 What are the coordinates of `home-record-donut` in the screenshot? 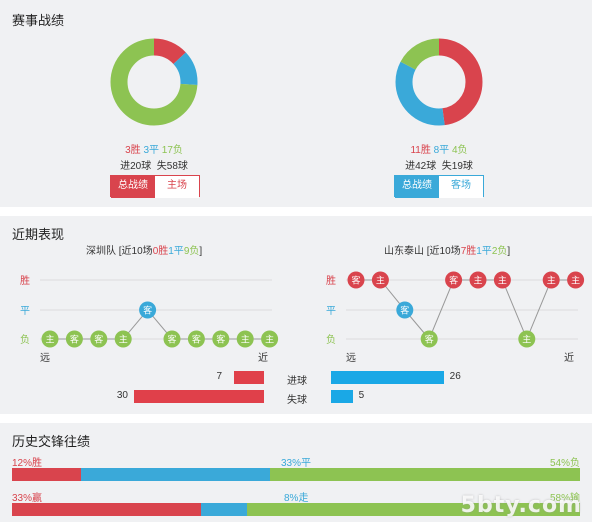 It's located at (154, 82).